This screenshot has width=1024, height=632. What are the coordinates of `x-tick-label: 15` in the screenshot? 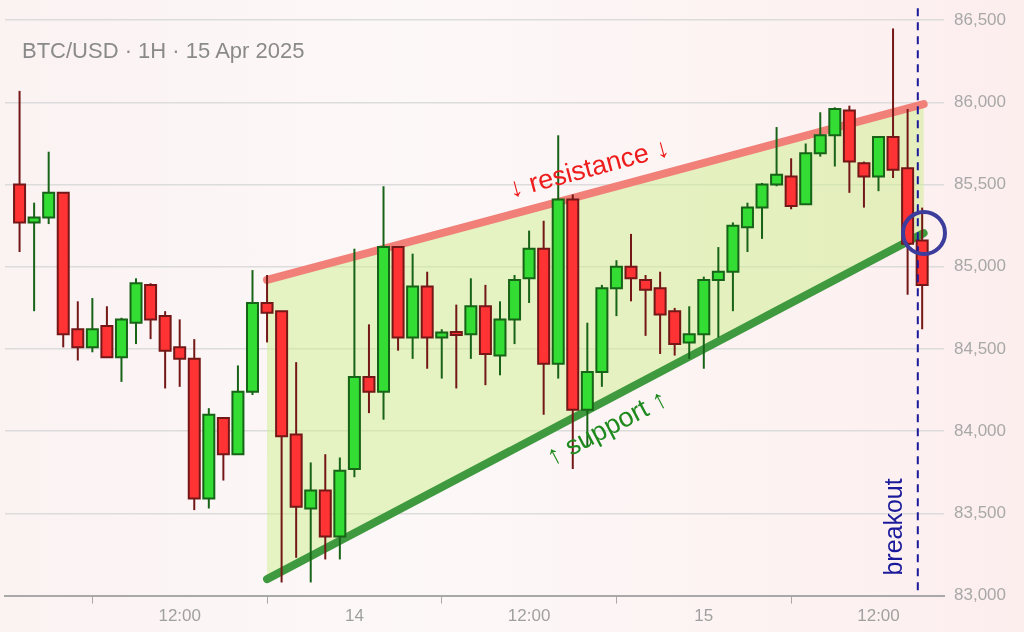 It's located at (704, 616).